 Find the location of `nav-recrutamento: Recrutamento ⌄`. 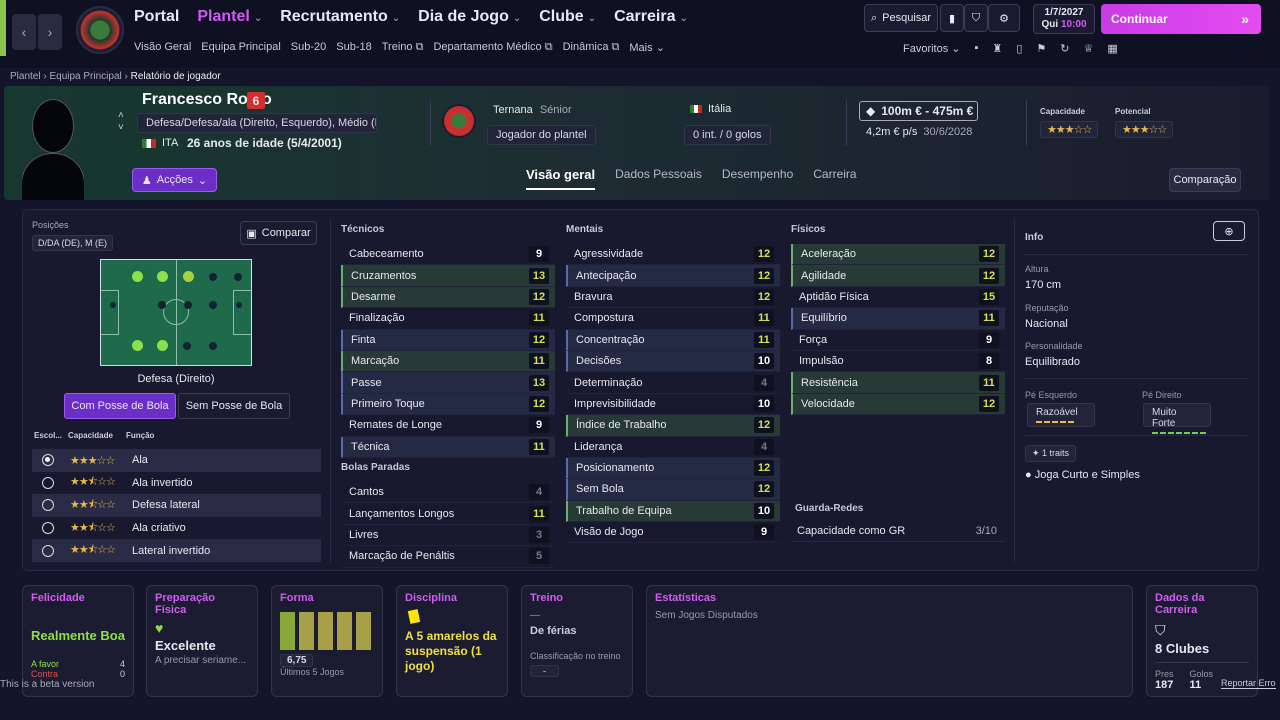

nav-recrutamento: Recrutamento ⌄ is located at coordinates (340, 16).